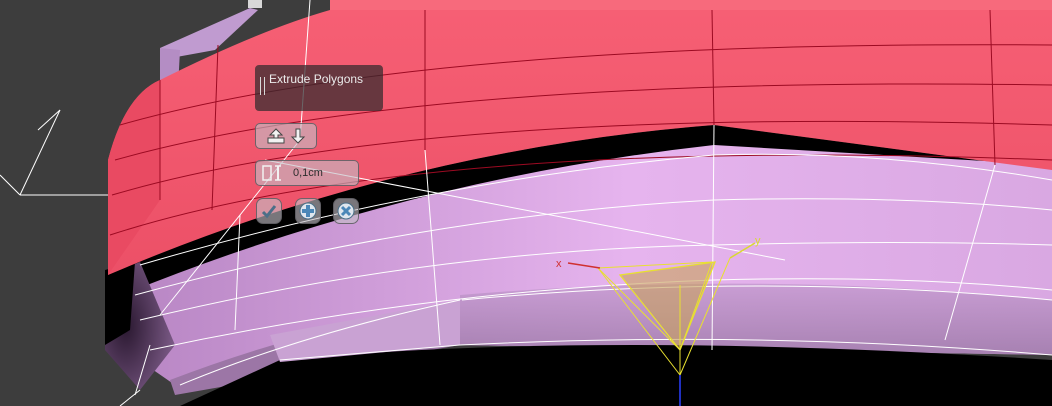  What do you see at coordinates (277, 136) in the screenshot?
I see `extrude-outward-icon` at bounding box center [277, 136].